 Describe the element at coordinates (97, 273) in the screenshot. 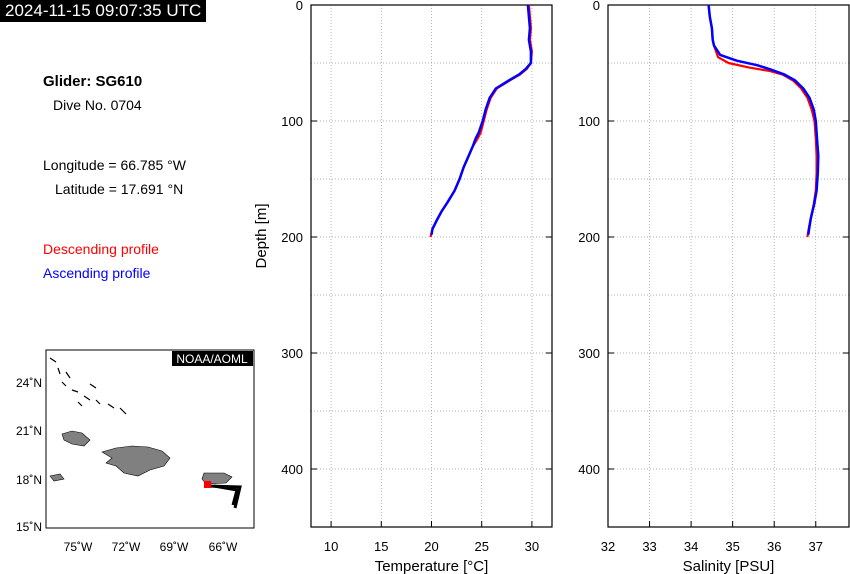

I see `legend-ascending: Ascending profile` at that location.